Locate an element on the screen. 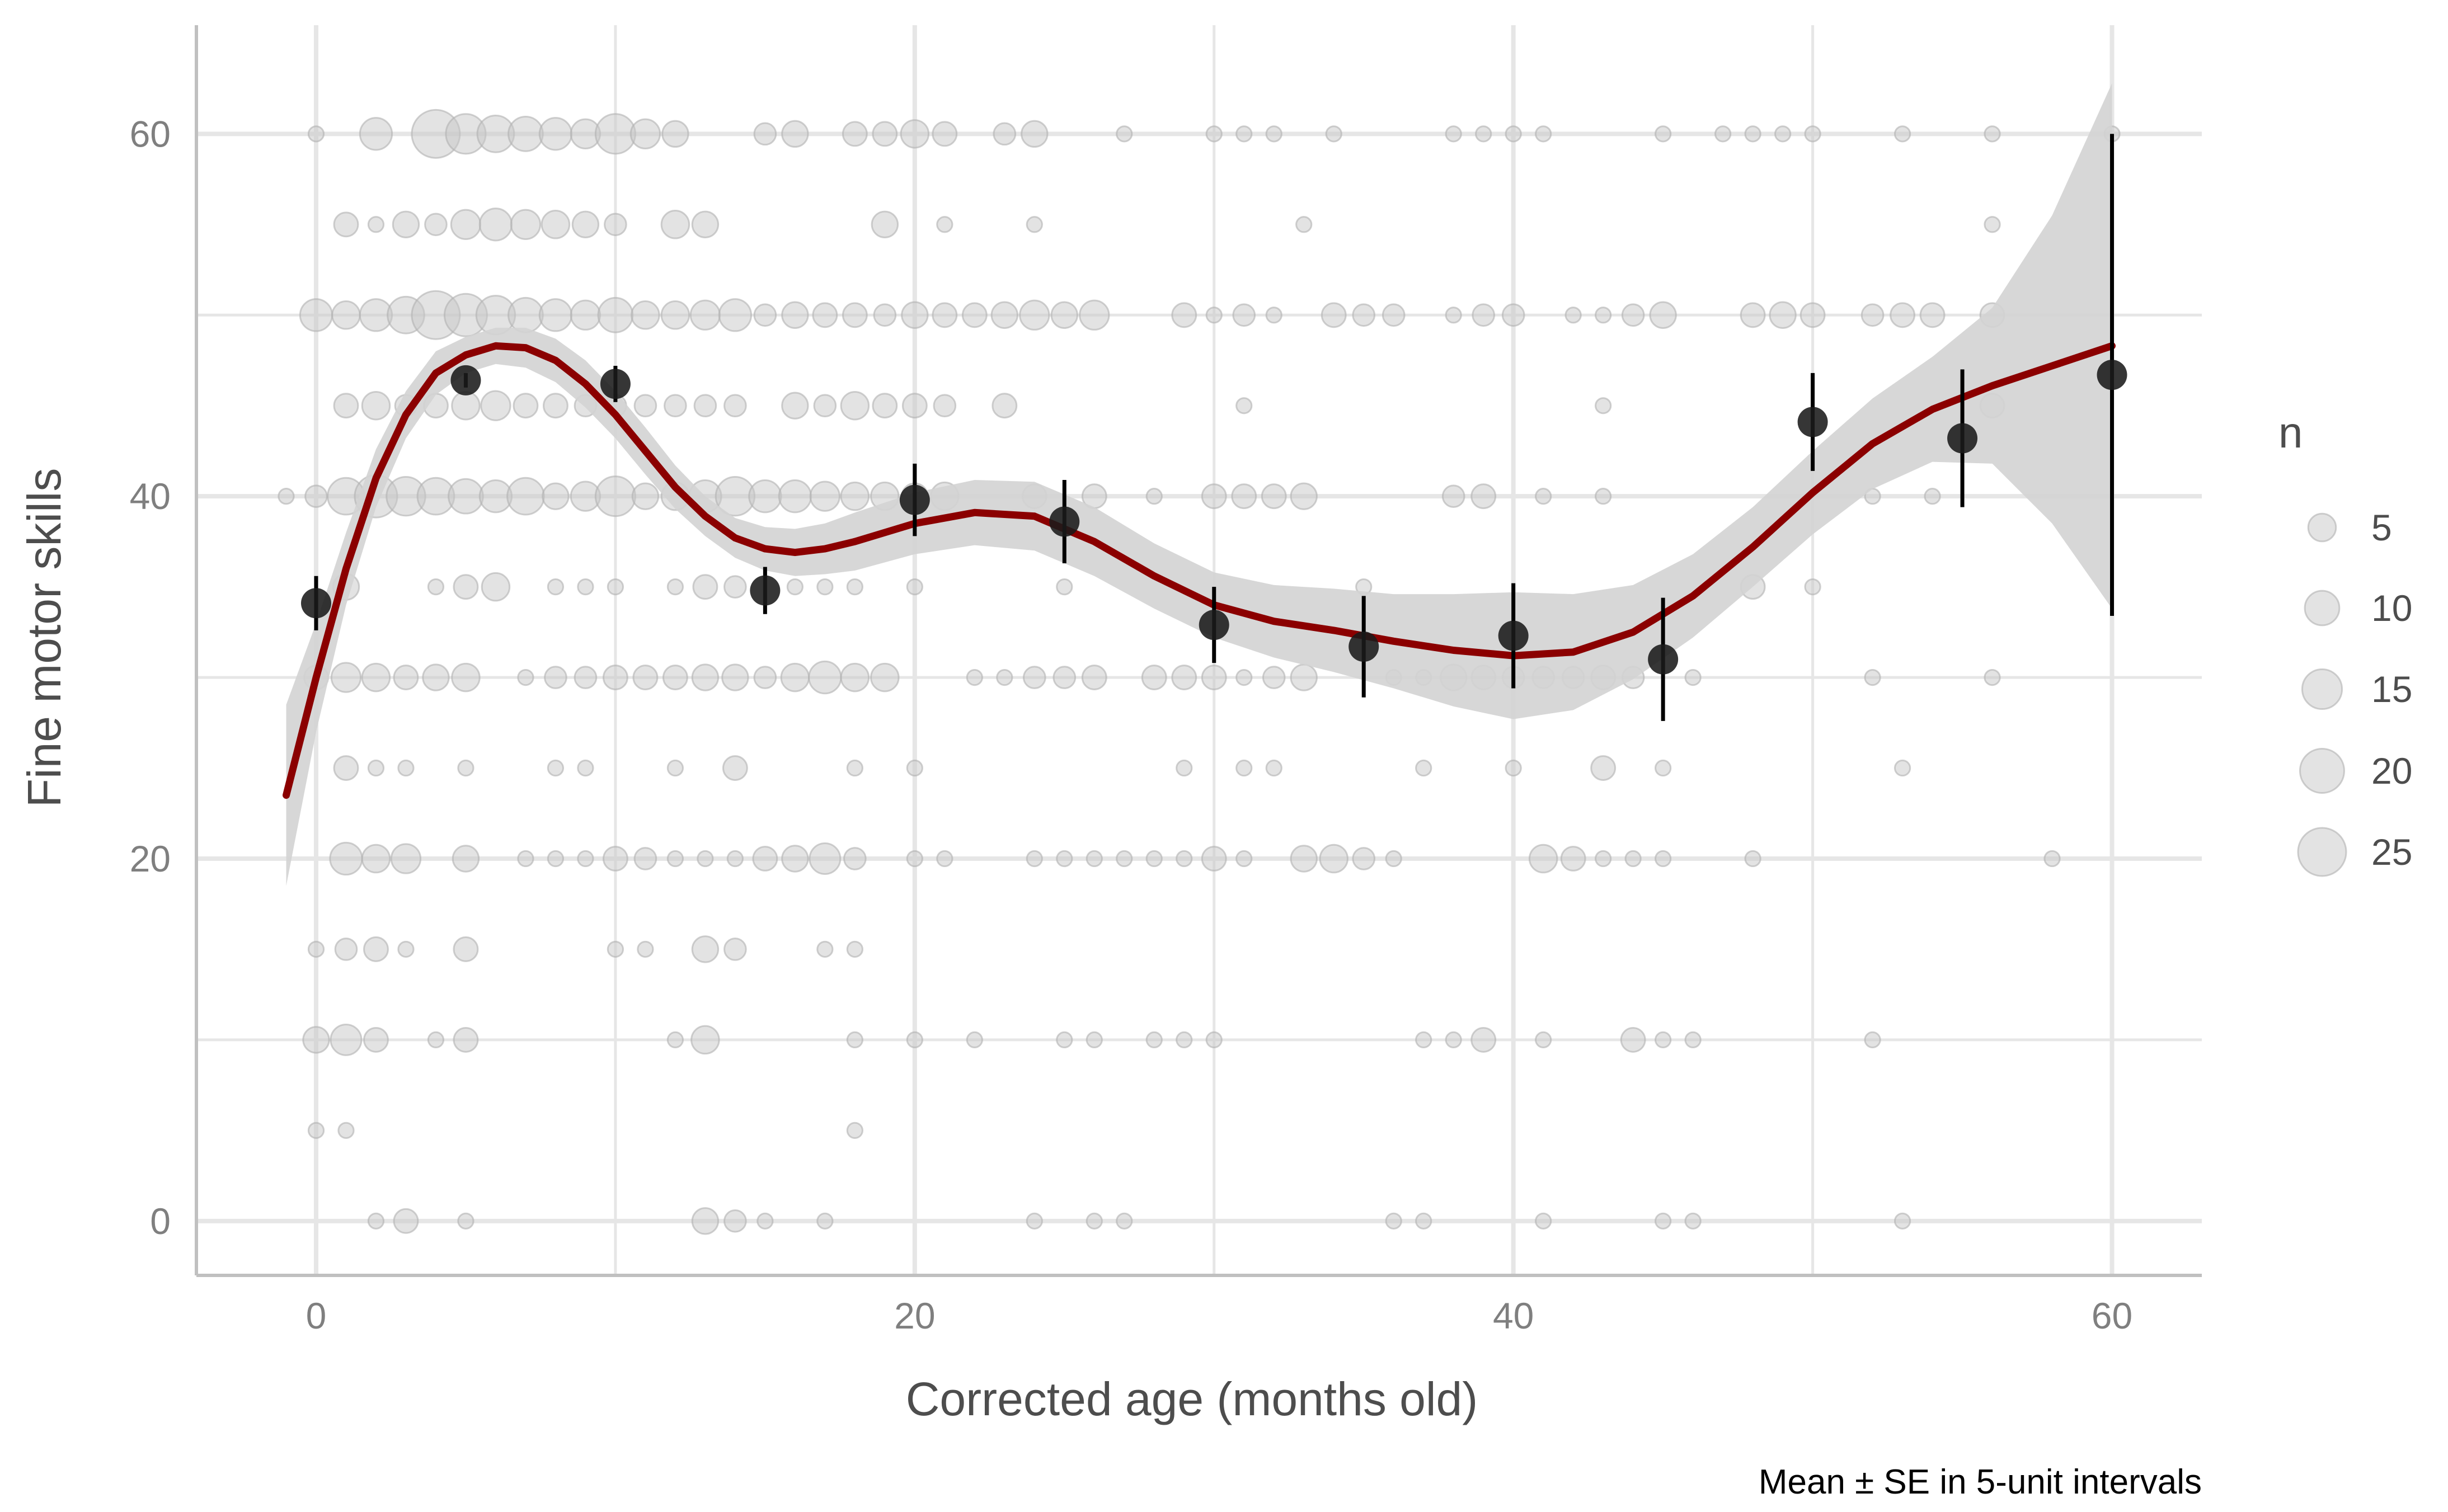 This screenshot has height=1512, width=2448. legend-label: 5 is located at coordinates (2381, 527).